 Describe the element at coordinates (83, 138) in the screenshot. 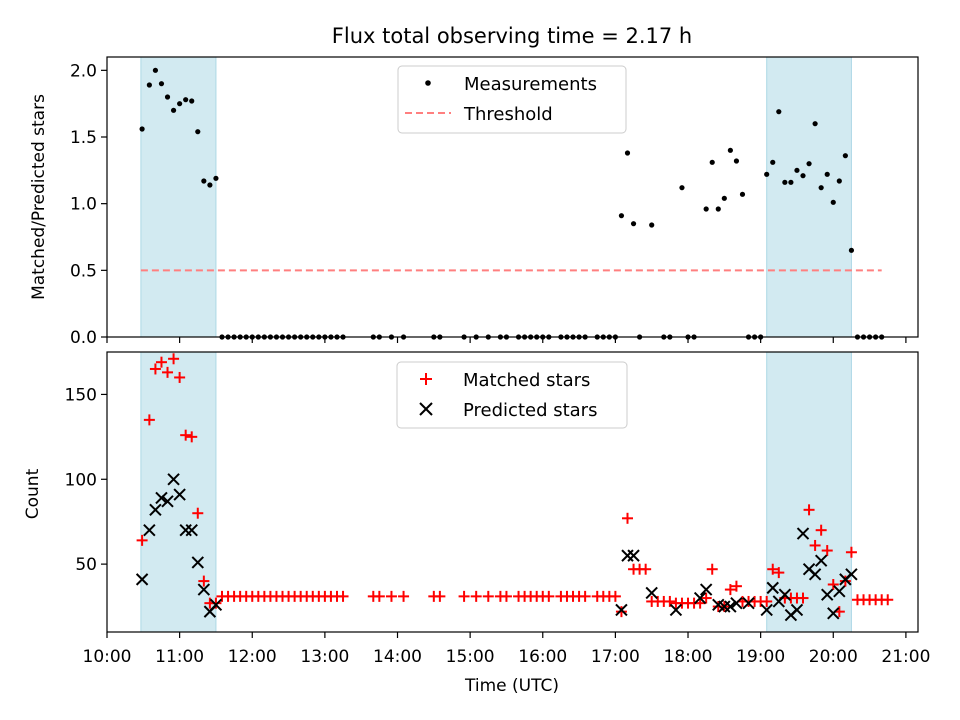

I see `top-y-tick-label: 1.5` at that location.